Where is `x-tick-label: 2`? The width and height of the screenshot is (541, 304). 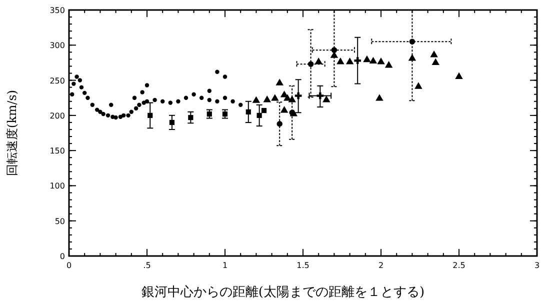
x-tick-label: 2 is located at coordinates (381, 265).